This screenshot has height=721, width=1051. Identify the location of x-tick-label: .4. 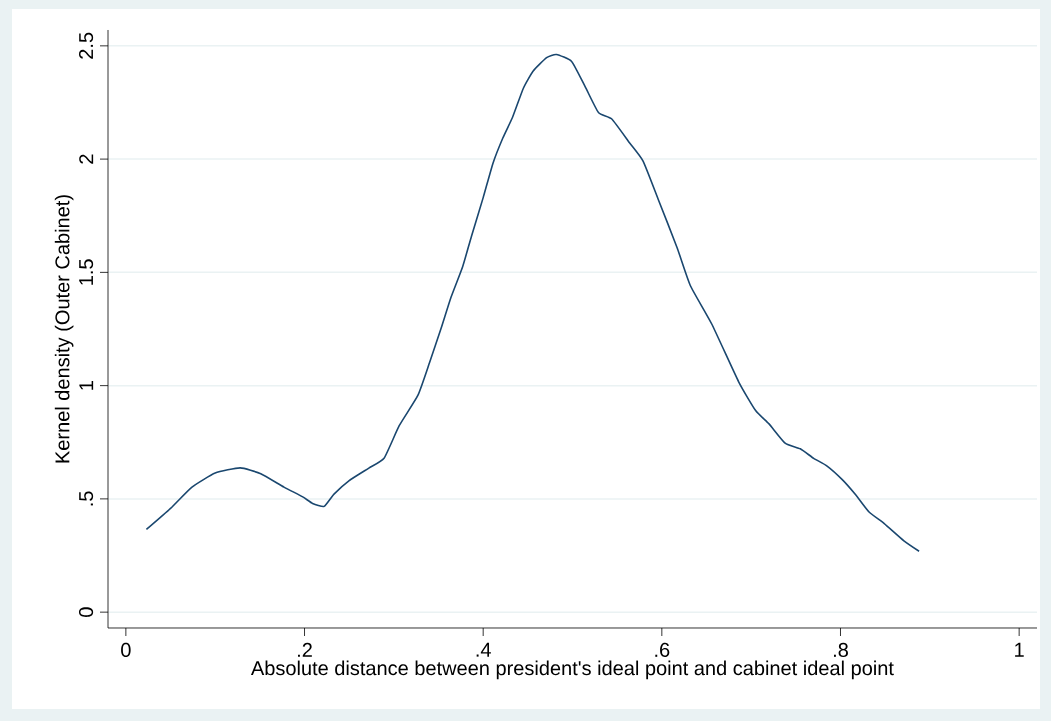
(483, 649).